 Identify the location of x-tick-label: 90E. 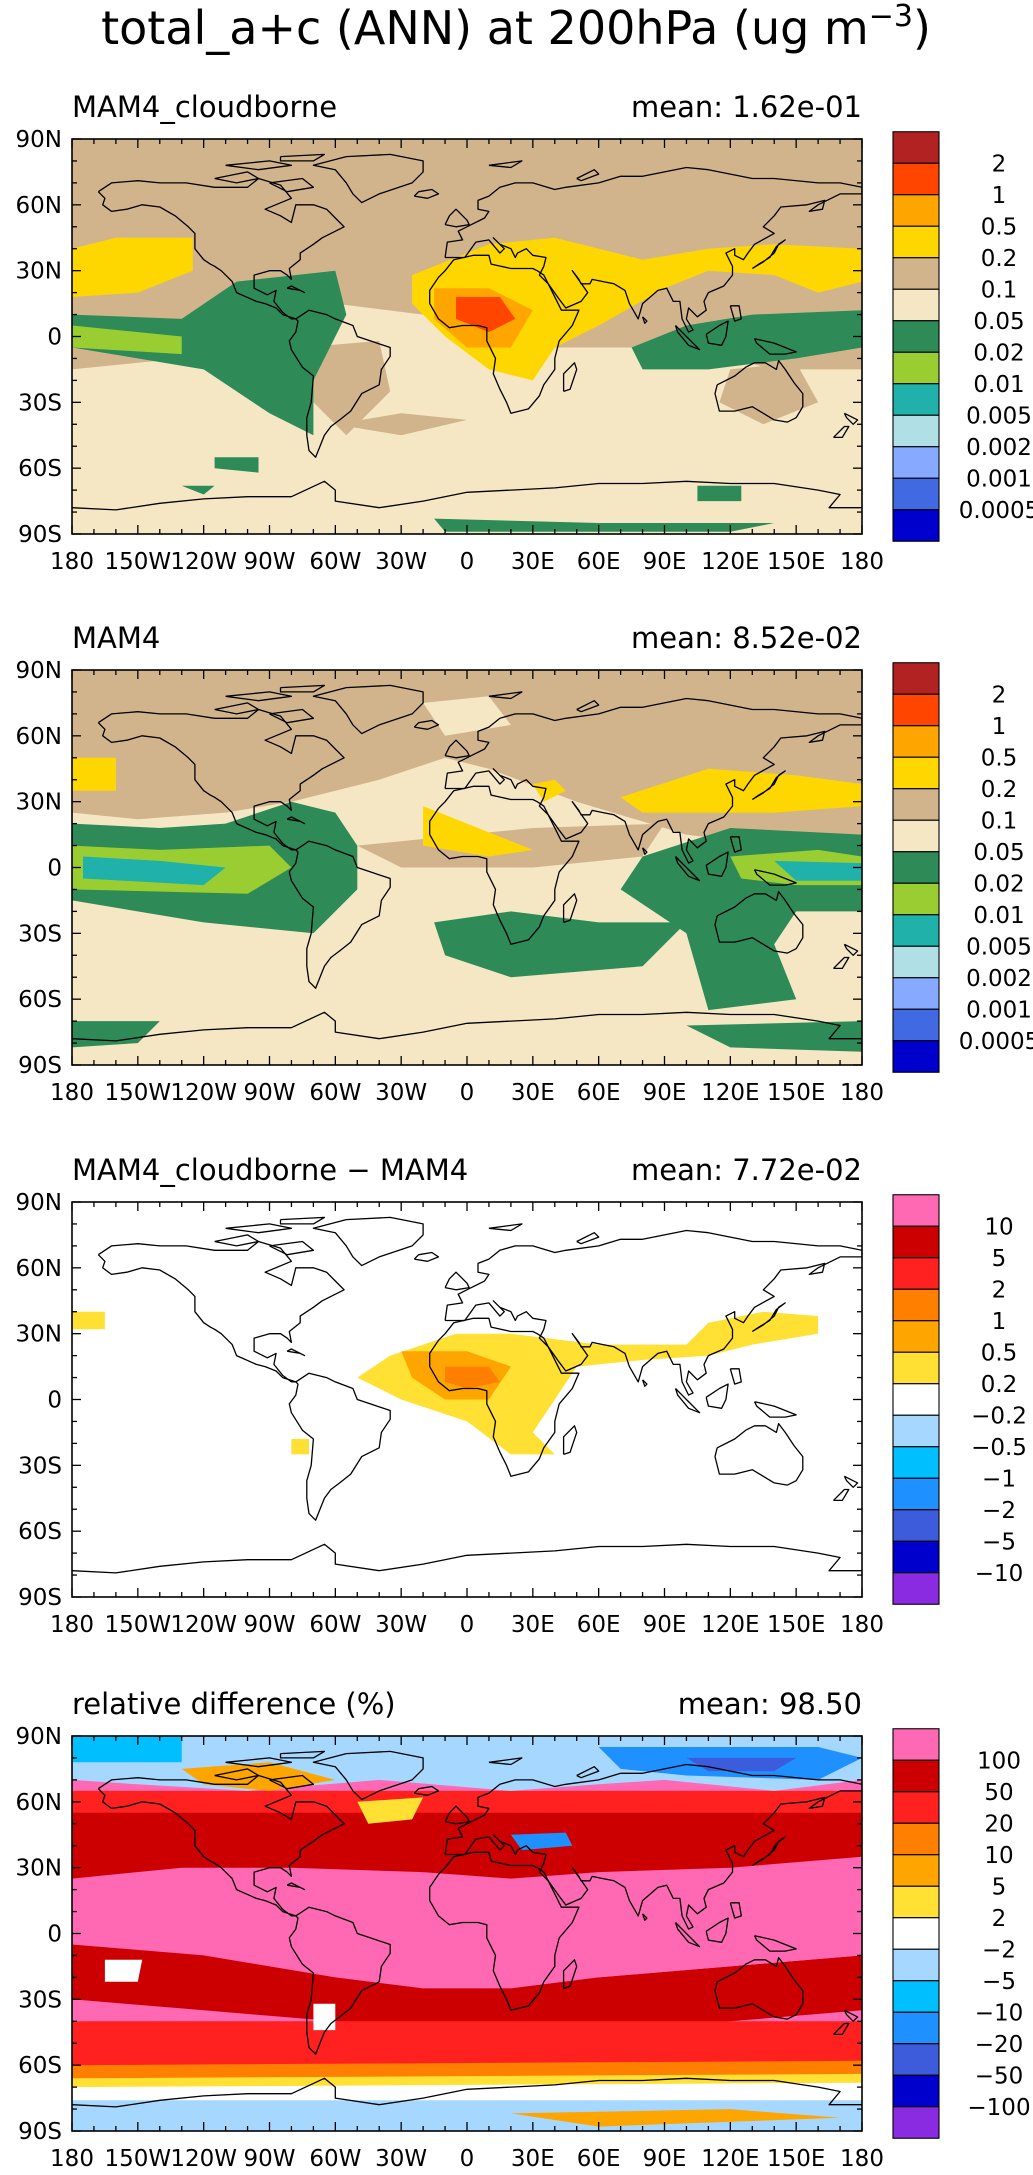
(665, 562).